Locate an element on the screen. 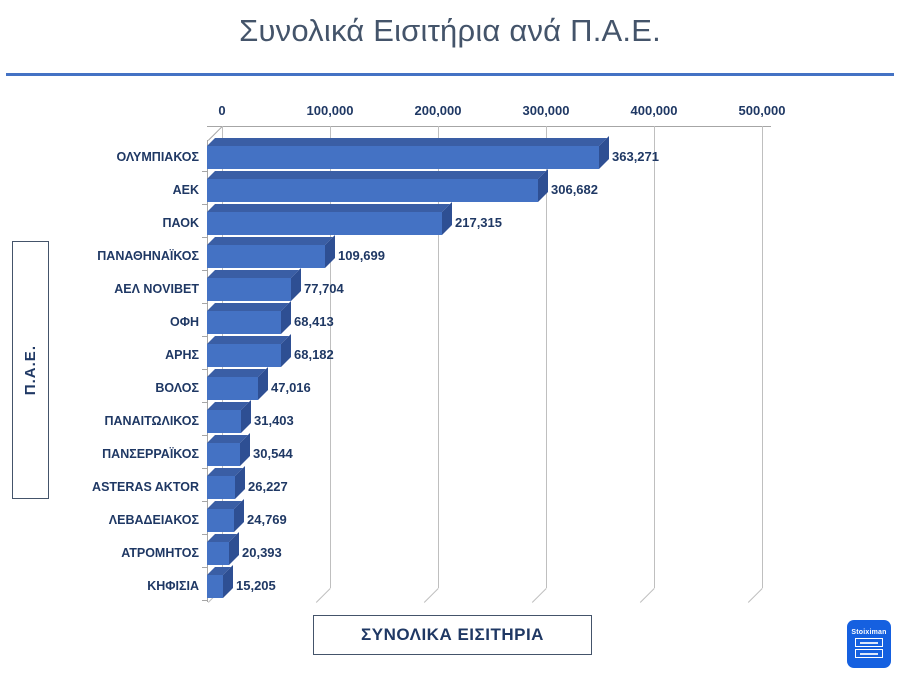 The image size is (900, 674). y-axis-title: Π.Α.Ε. is located at coordinates (30, 370).